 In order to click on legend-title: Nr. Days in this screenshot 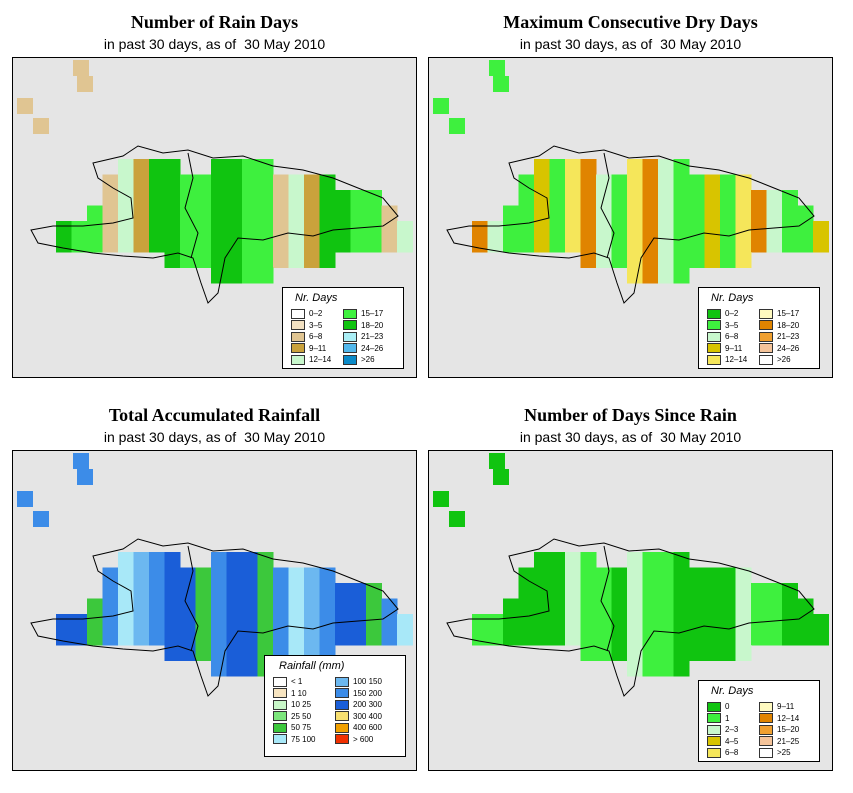, I will do `click(732, 691)`.